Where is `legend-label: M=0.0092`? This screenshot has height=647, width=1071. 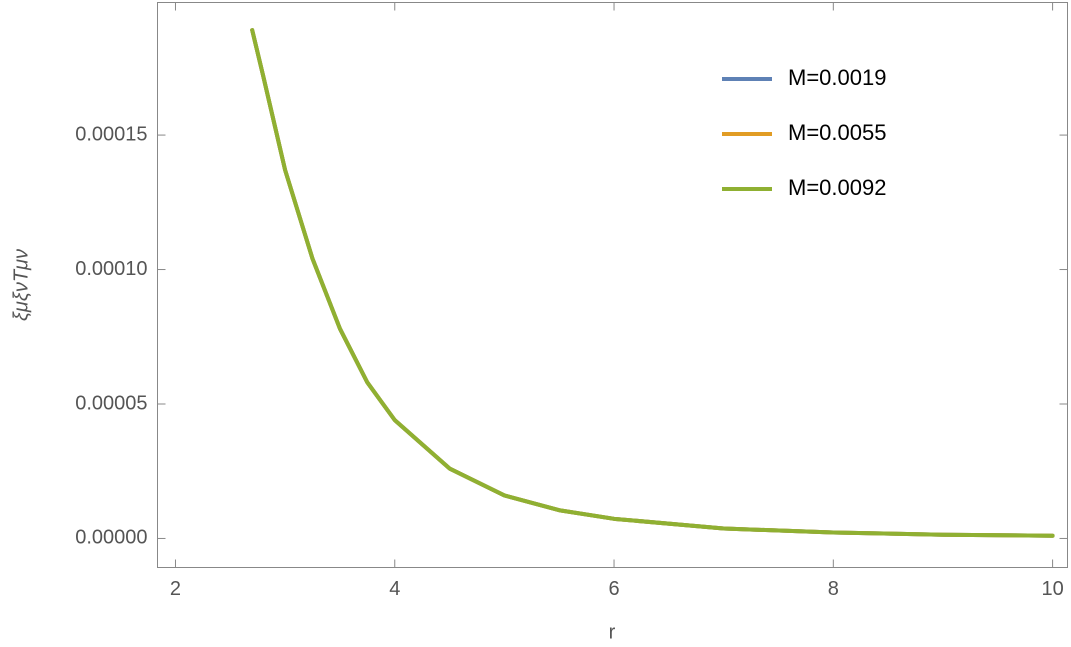 legend-label: M=0.0092 is located at coordinates (837, 187).